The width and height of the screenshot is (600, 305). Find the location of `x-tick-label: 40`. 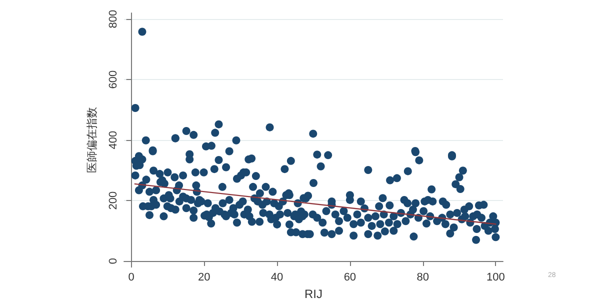

x-tick-label: 40 is located at coordinates (277, 278).